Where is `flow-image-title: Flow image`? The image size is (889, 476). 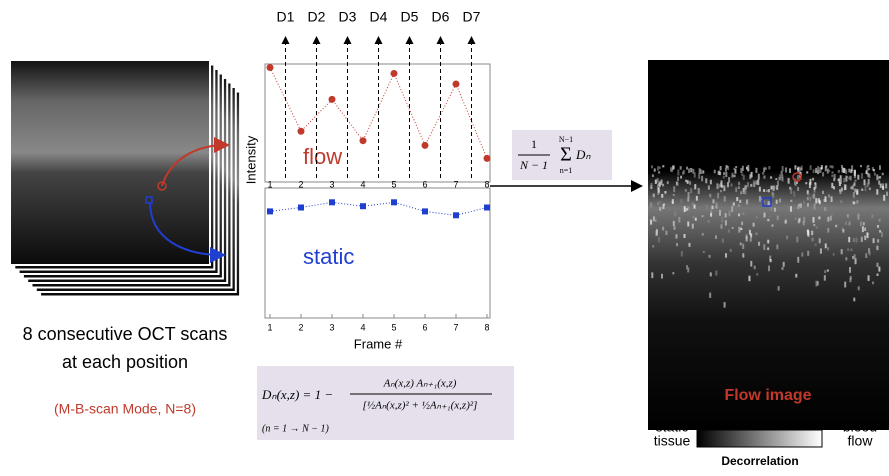 flow-image-title: Flow image is located at coordinates (767, 395).